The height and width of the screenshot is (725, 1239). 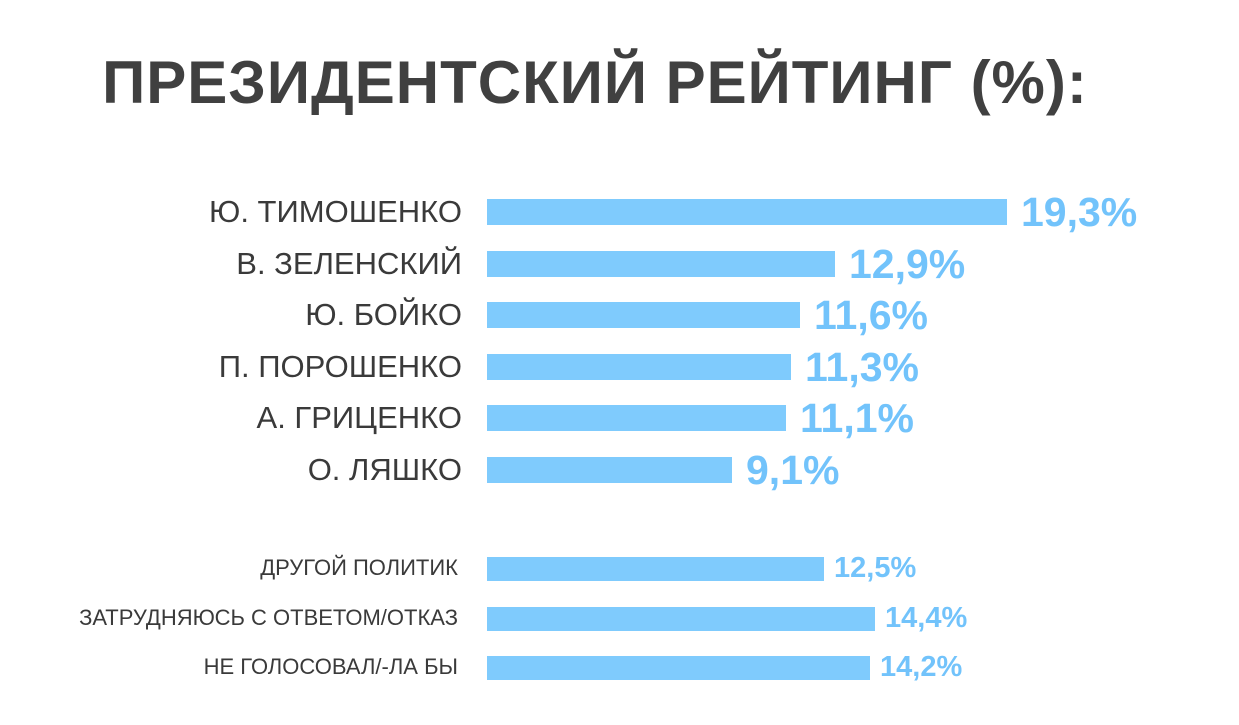 What do you see at coordinates (340, 366) in the screenshot?
I see `category-label: П. ПОРОШЕНКО` at bounding box center [340, 366].